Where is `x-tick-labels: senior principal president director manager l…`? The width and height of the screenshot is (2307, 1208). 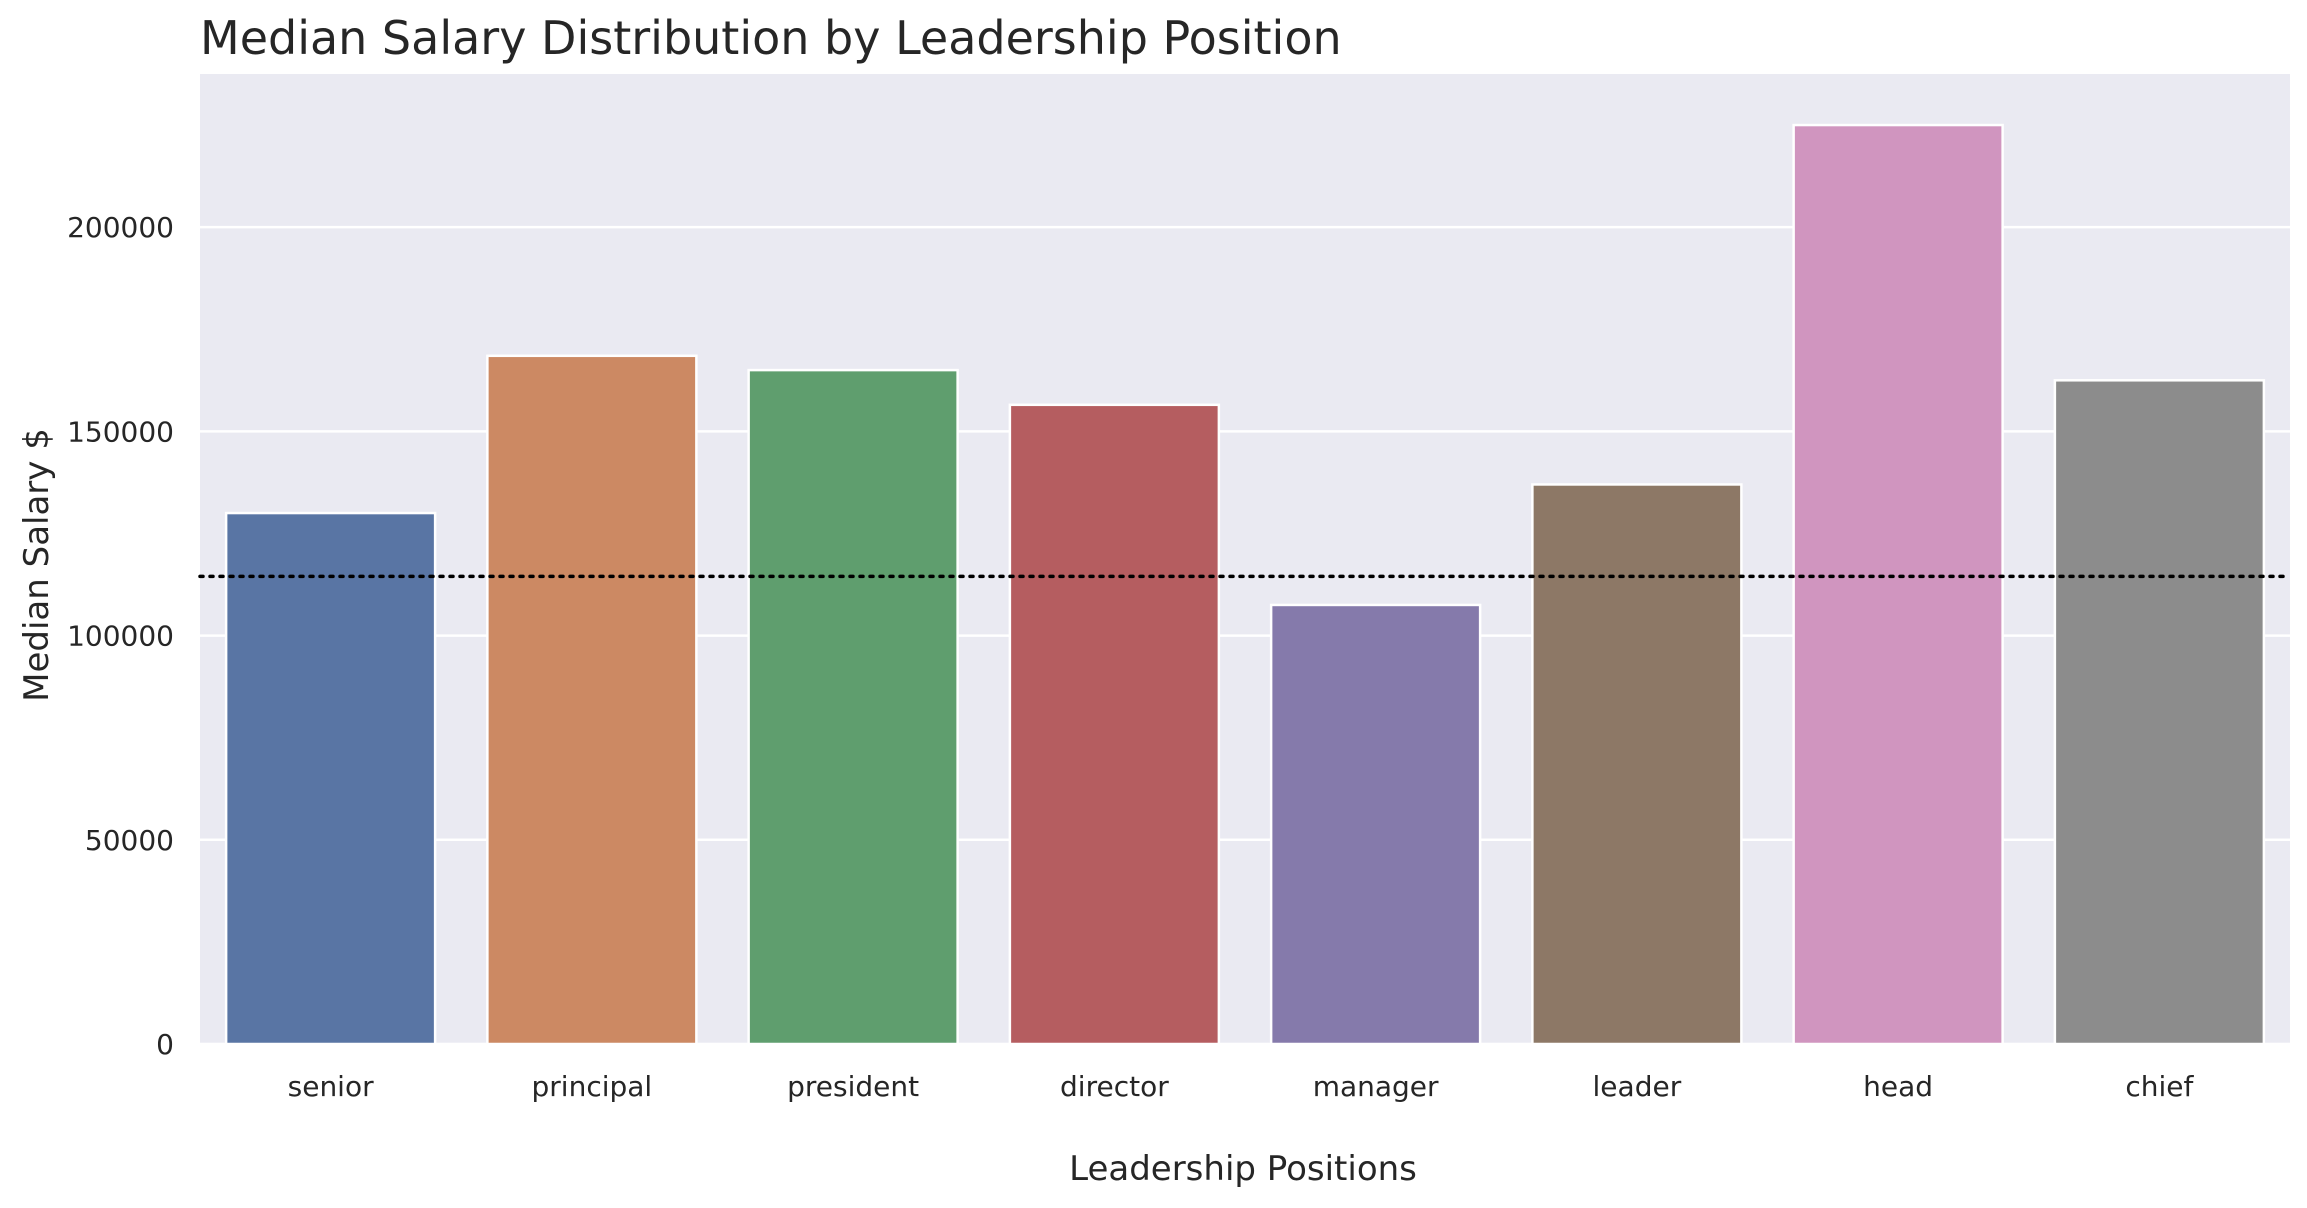
x-tick-labels: senior principal president director manager l… is located at coordinates (1241, 1086).